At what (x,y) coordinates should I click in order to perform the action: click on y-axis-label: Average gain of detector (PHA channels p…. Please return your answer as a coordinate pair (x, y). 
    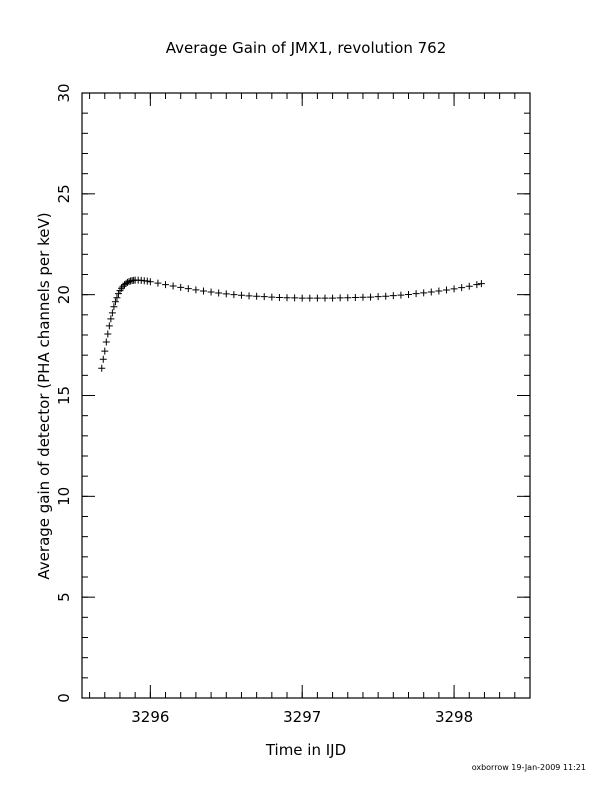
    Looking at the image, I should click on (44, 395).